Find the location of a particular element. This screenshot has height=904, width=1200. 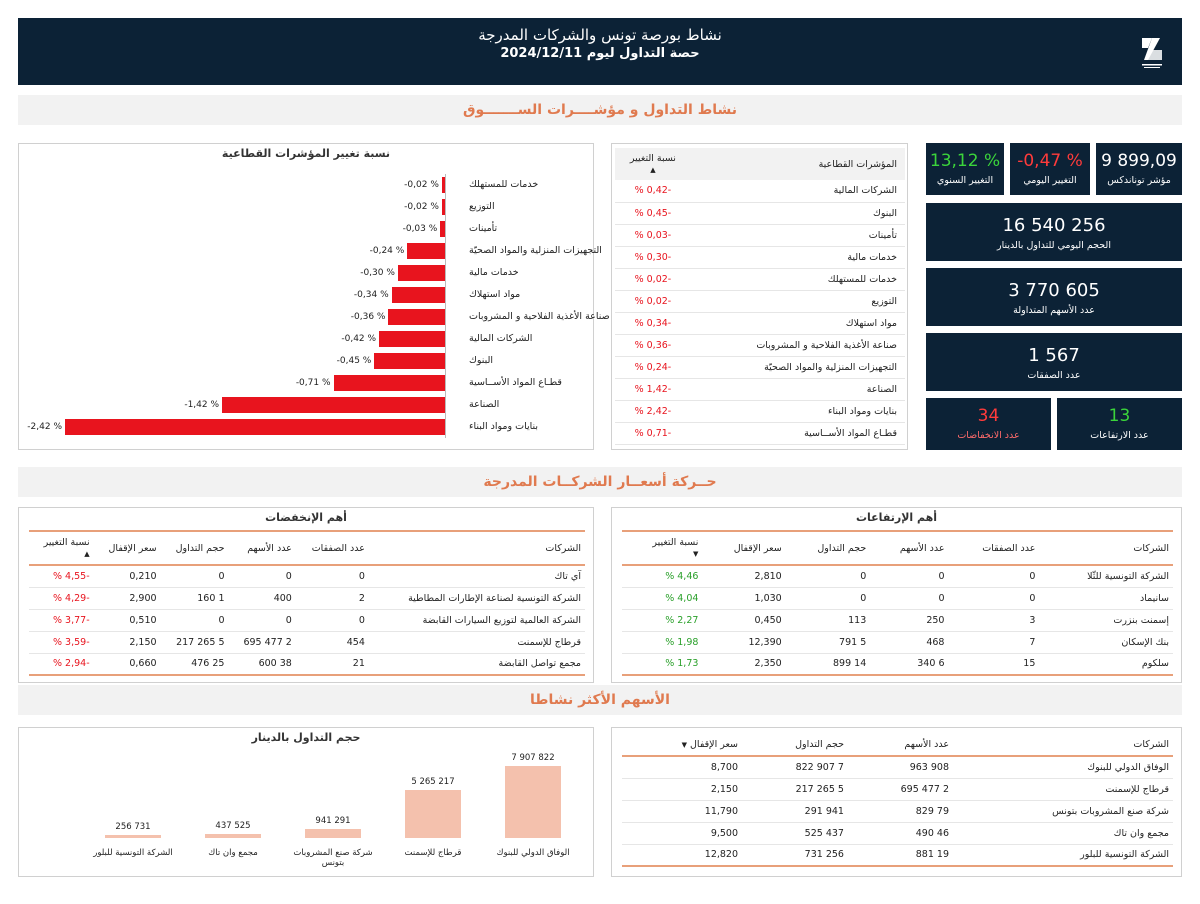

col-change: نسبة التغيير ▼ is located at coordinates (675, 547).